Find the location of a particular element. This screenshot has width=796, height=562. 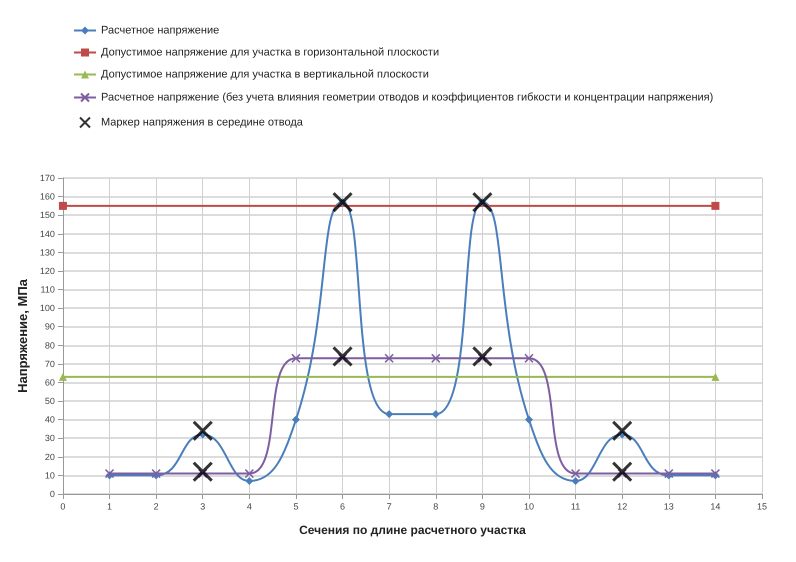

x-tick-label: 13 is located at coordinates (669, 507).